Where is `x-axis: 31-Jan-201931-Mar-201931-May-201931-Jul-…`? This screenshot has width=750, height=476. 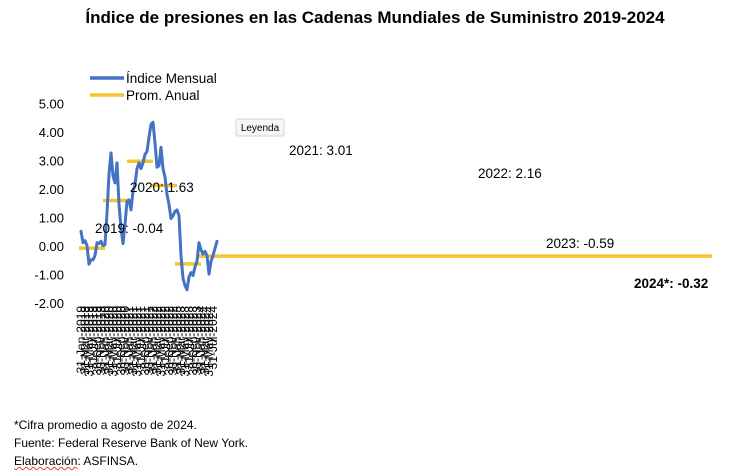 x-axis: 31-Jan-201931-Mar-201931-May-201931-Jul-… is located at coordinates (147, 341).